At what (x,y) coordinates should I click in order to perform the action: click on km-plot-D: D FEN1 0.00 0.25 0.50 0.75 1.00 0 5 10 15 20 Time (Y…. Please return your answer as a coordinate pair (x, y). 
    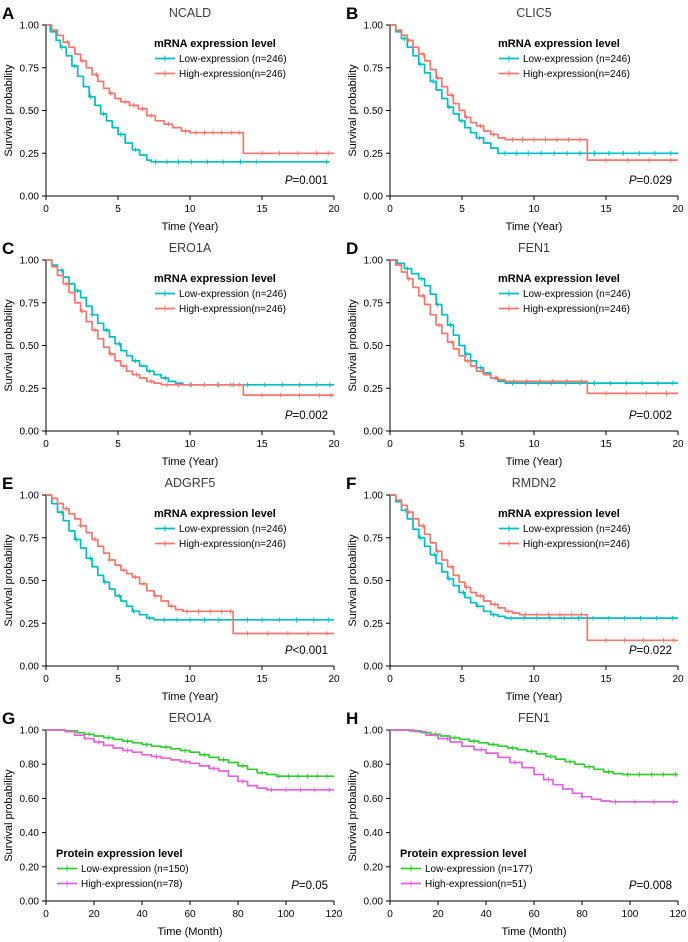
    Looking at the image, I should click on (515, 353).